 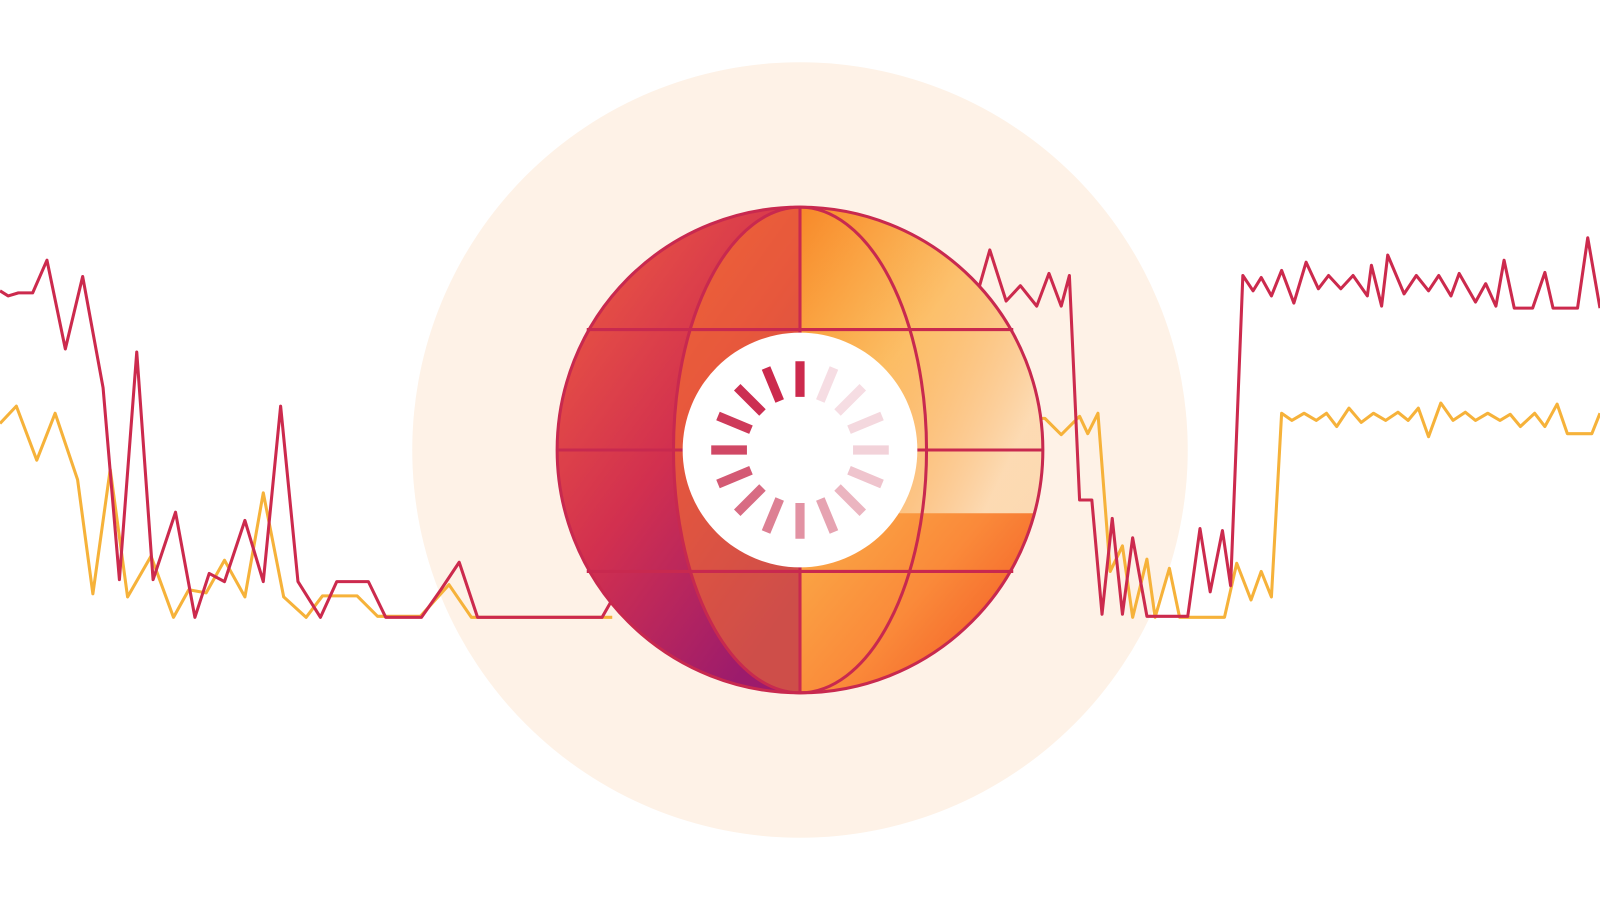 I want to click on spinner, so click(x=800, y=450).